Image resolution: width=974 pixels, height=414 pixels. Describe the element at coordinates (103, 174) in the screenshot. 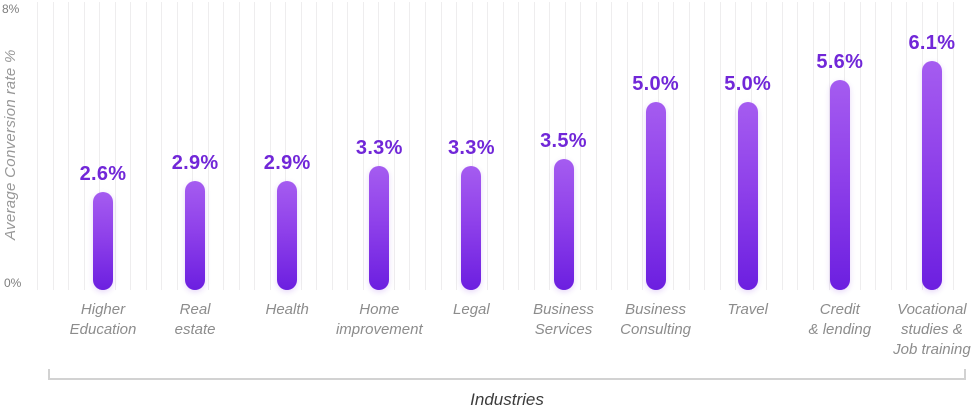

I see `bar-value-label: 2.6%` at that location.